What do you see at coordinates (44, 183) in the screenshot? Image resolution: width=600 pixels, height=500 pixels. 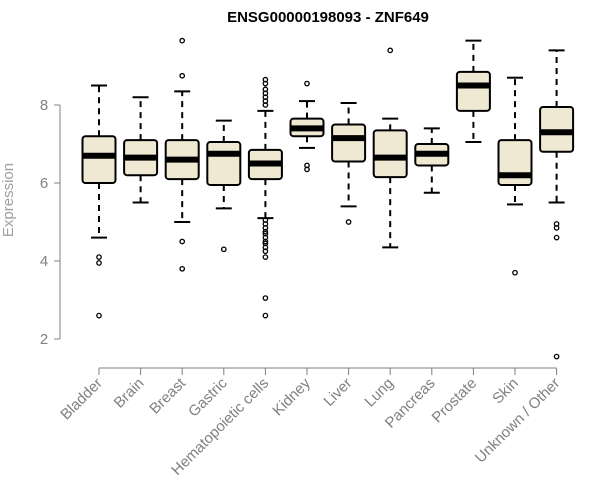 I see `y-tick-label: 6` at bounding box center [44, 183].